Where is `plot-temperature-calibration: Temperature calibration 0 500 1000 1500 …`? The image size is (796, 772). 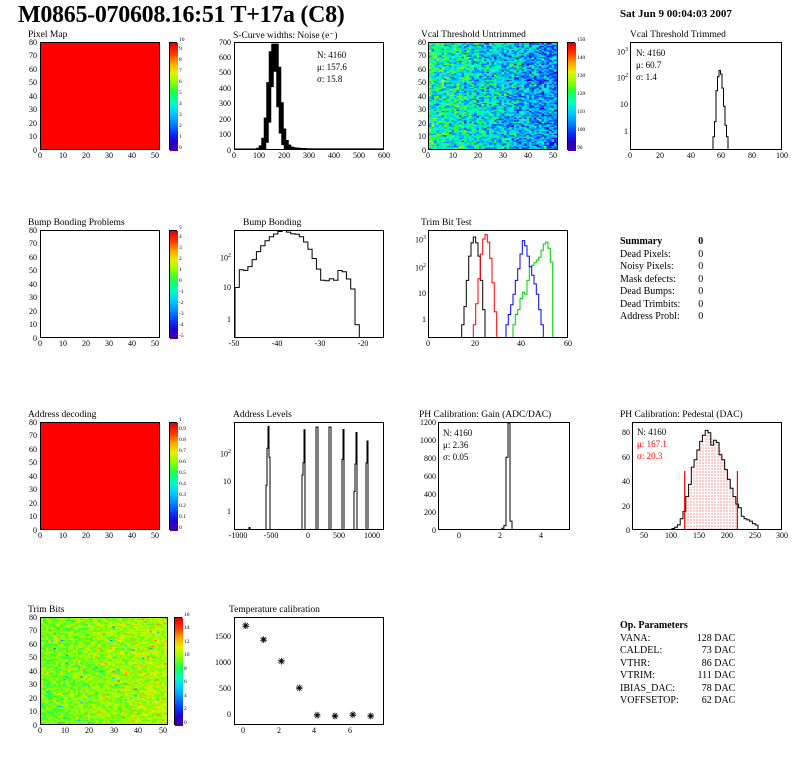
plot-temperature-calibration: Temperature calibration 0 500 1000 1500 … is located at coordinates (300, 672).